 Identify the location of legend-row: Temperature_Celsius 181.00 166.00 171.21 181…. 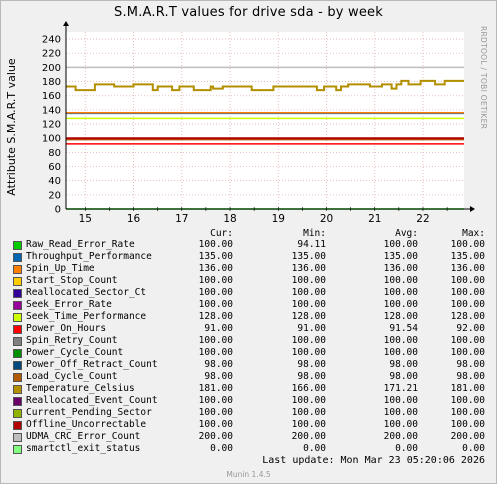
(248, 389).